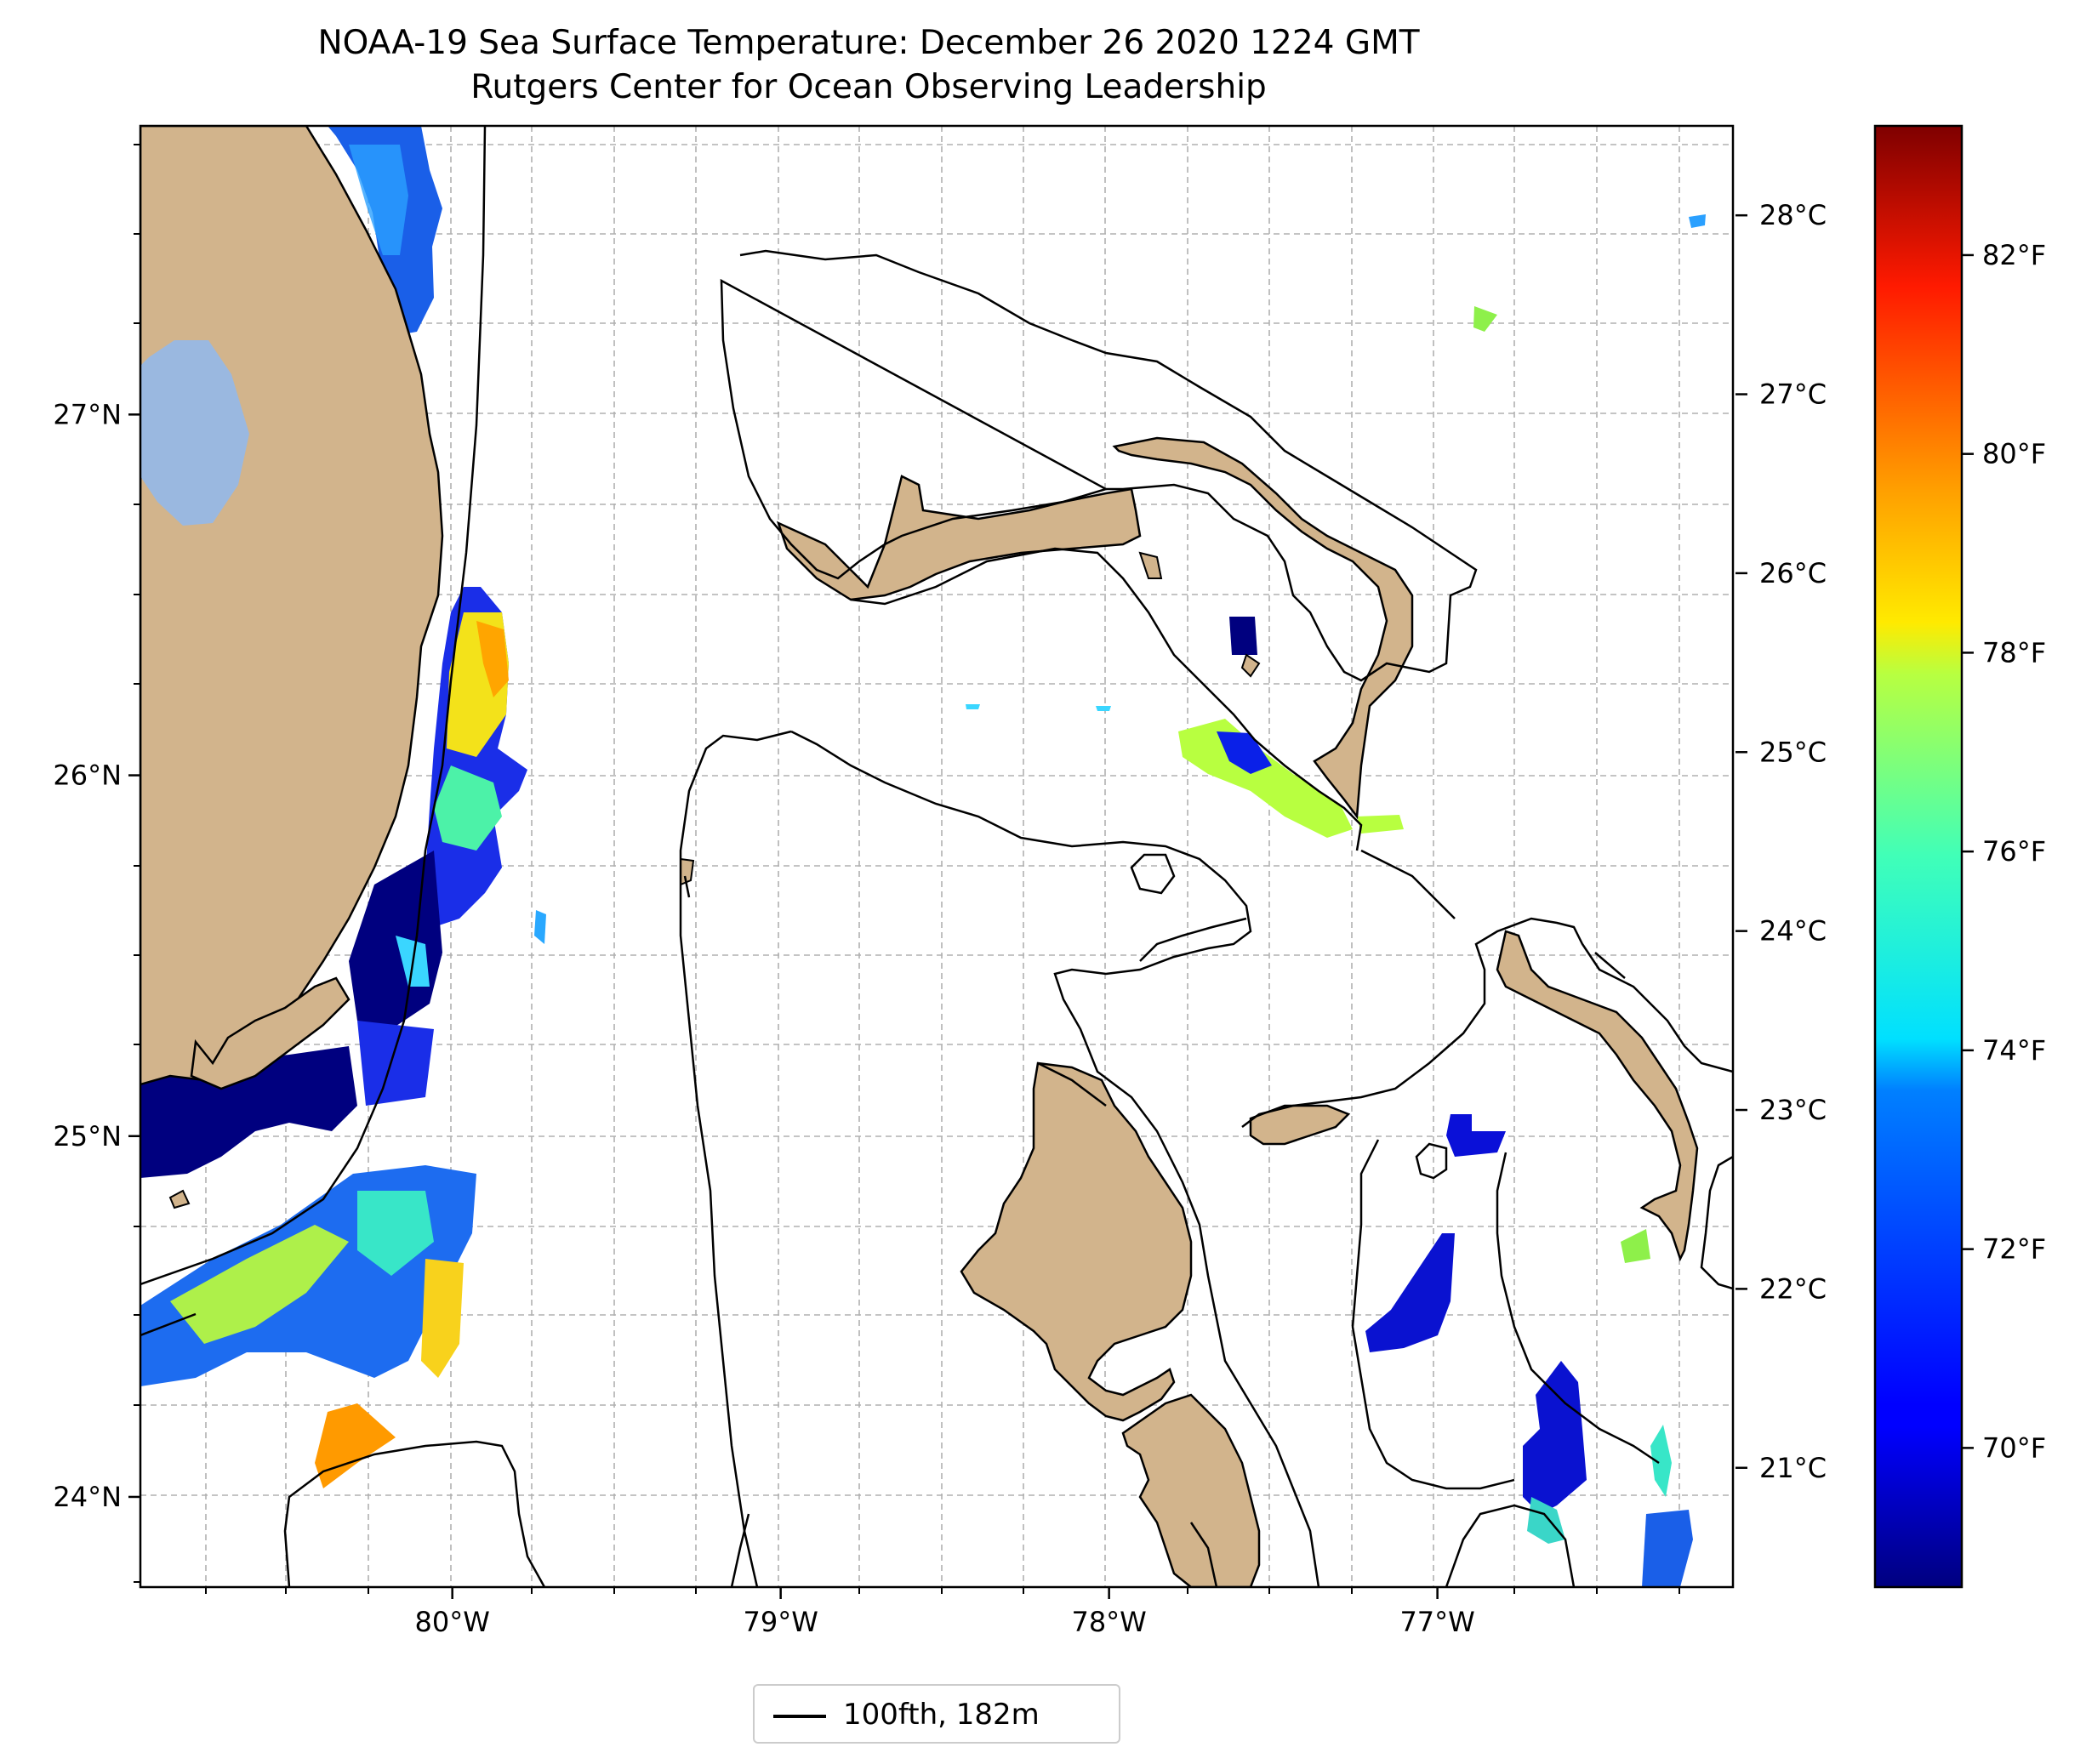  What do you see at coordinates (2014, 851) in the screenshot?
I see `fahrenheit-tick-label: 76°F` at bounding box center [2014, 851].